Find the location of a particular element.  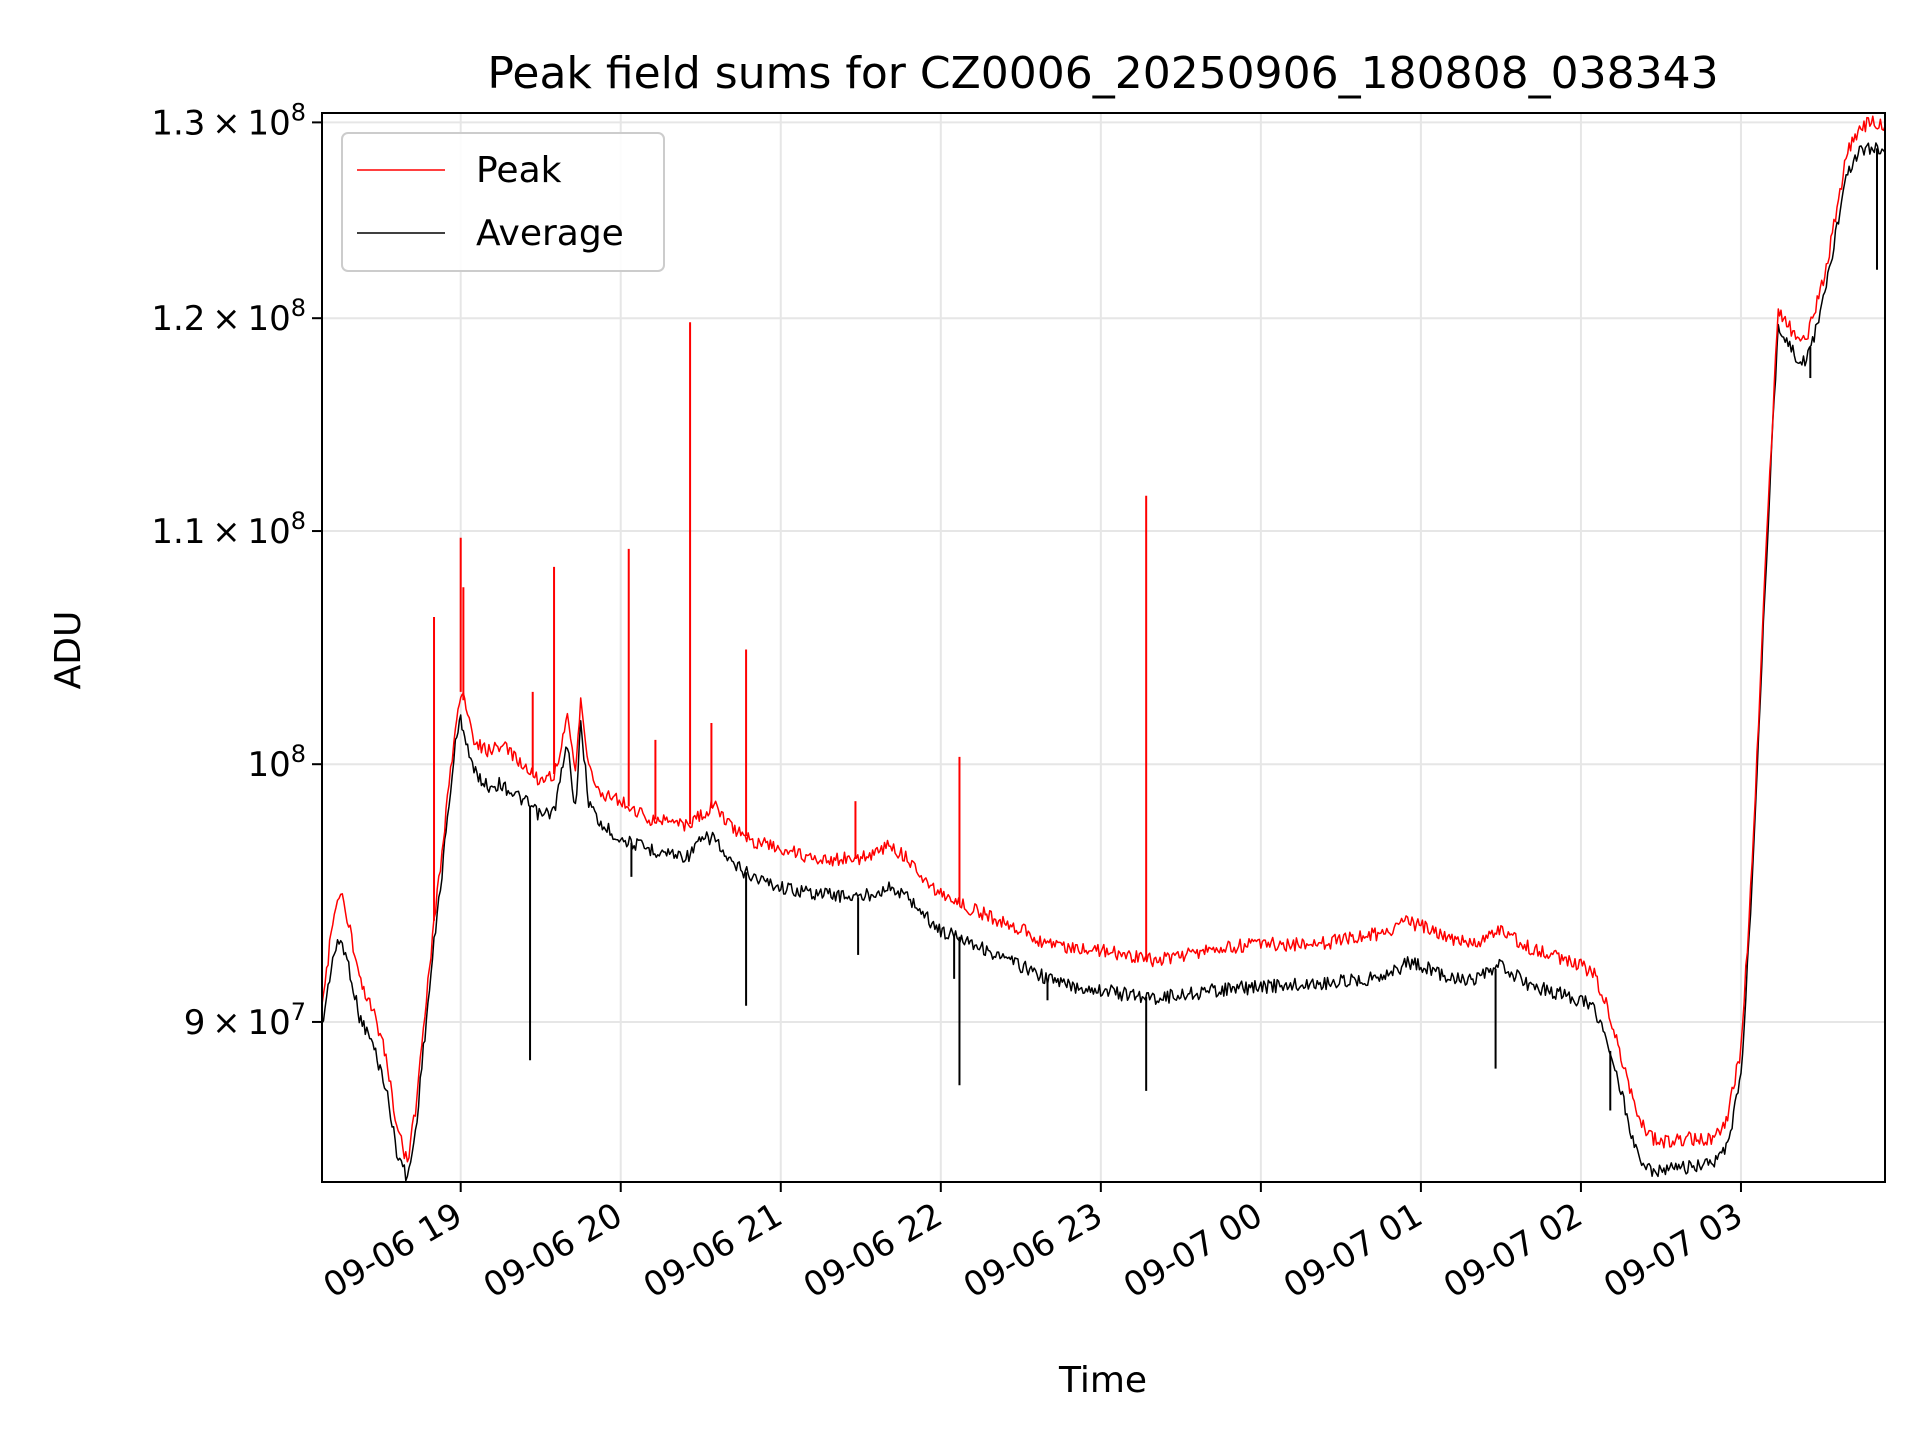

y-tick-label: 108 is located at coordinates (276, 762).